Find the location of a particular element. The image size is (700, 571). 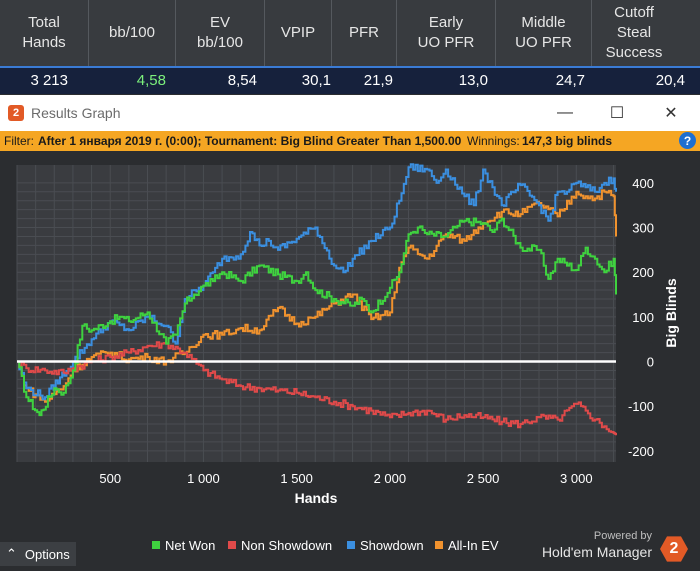

col-ev-bb100: EV bb/100 is located at coordinates (220, 33).